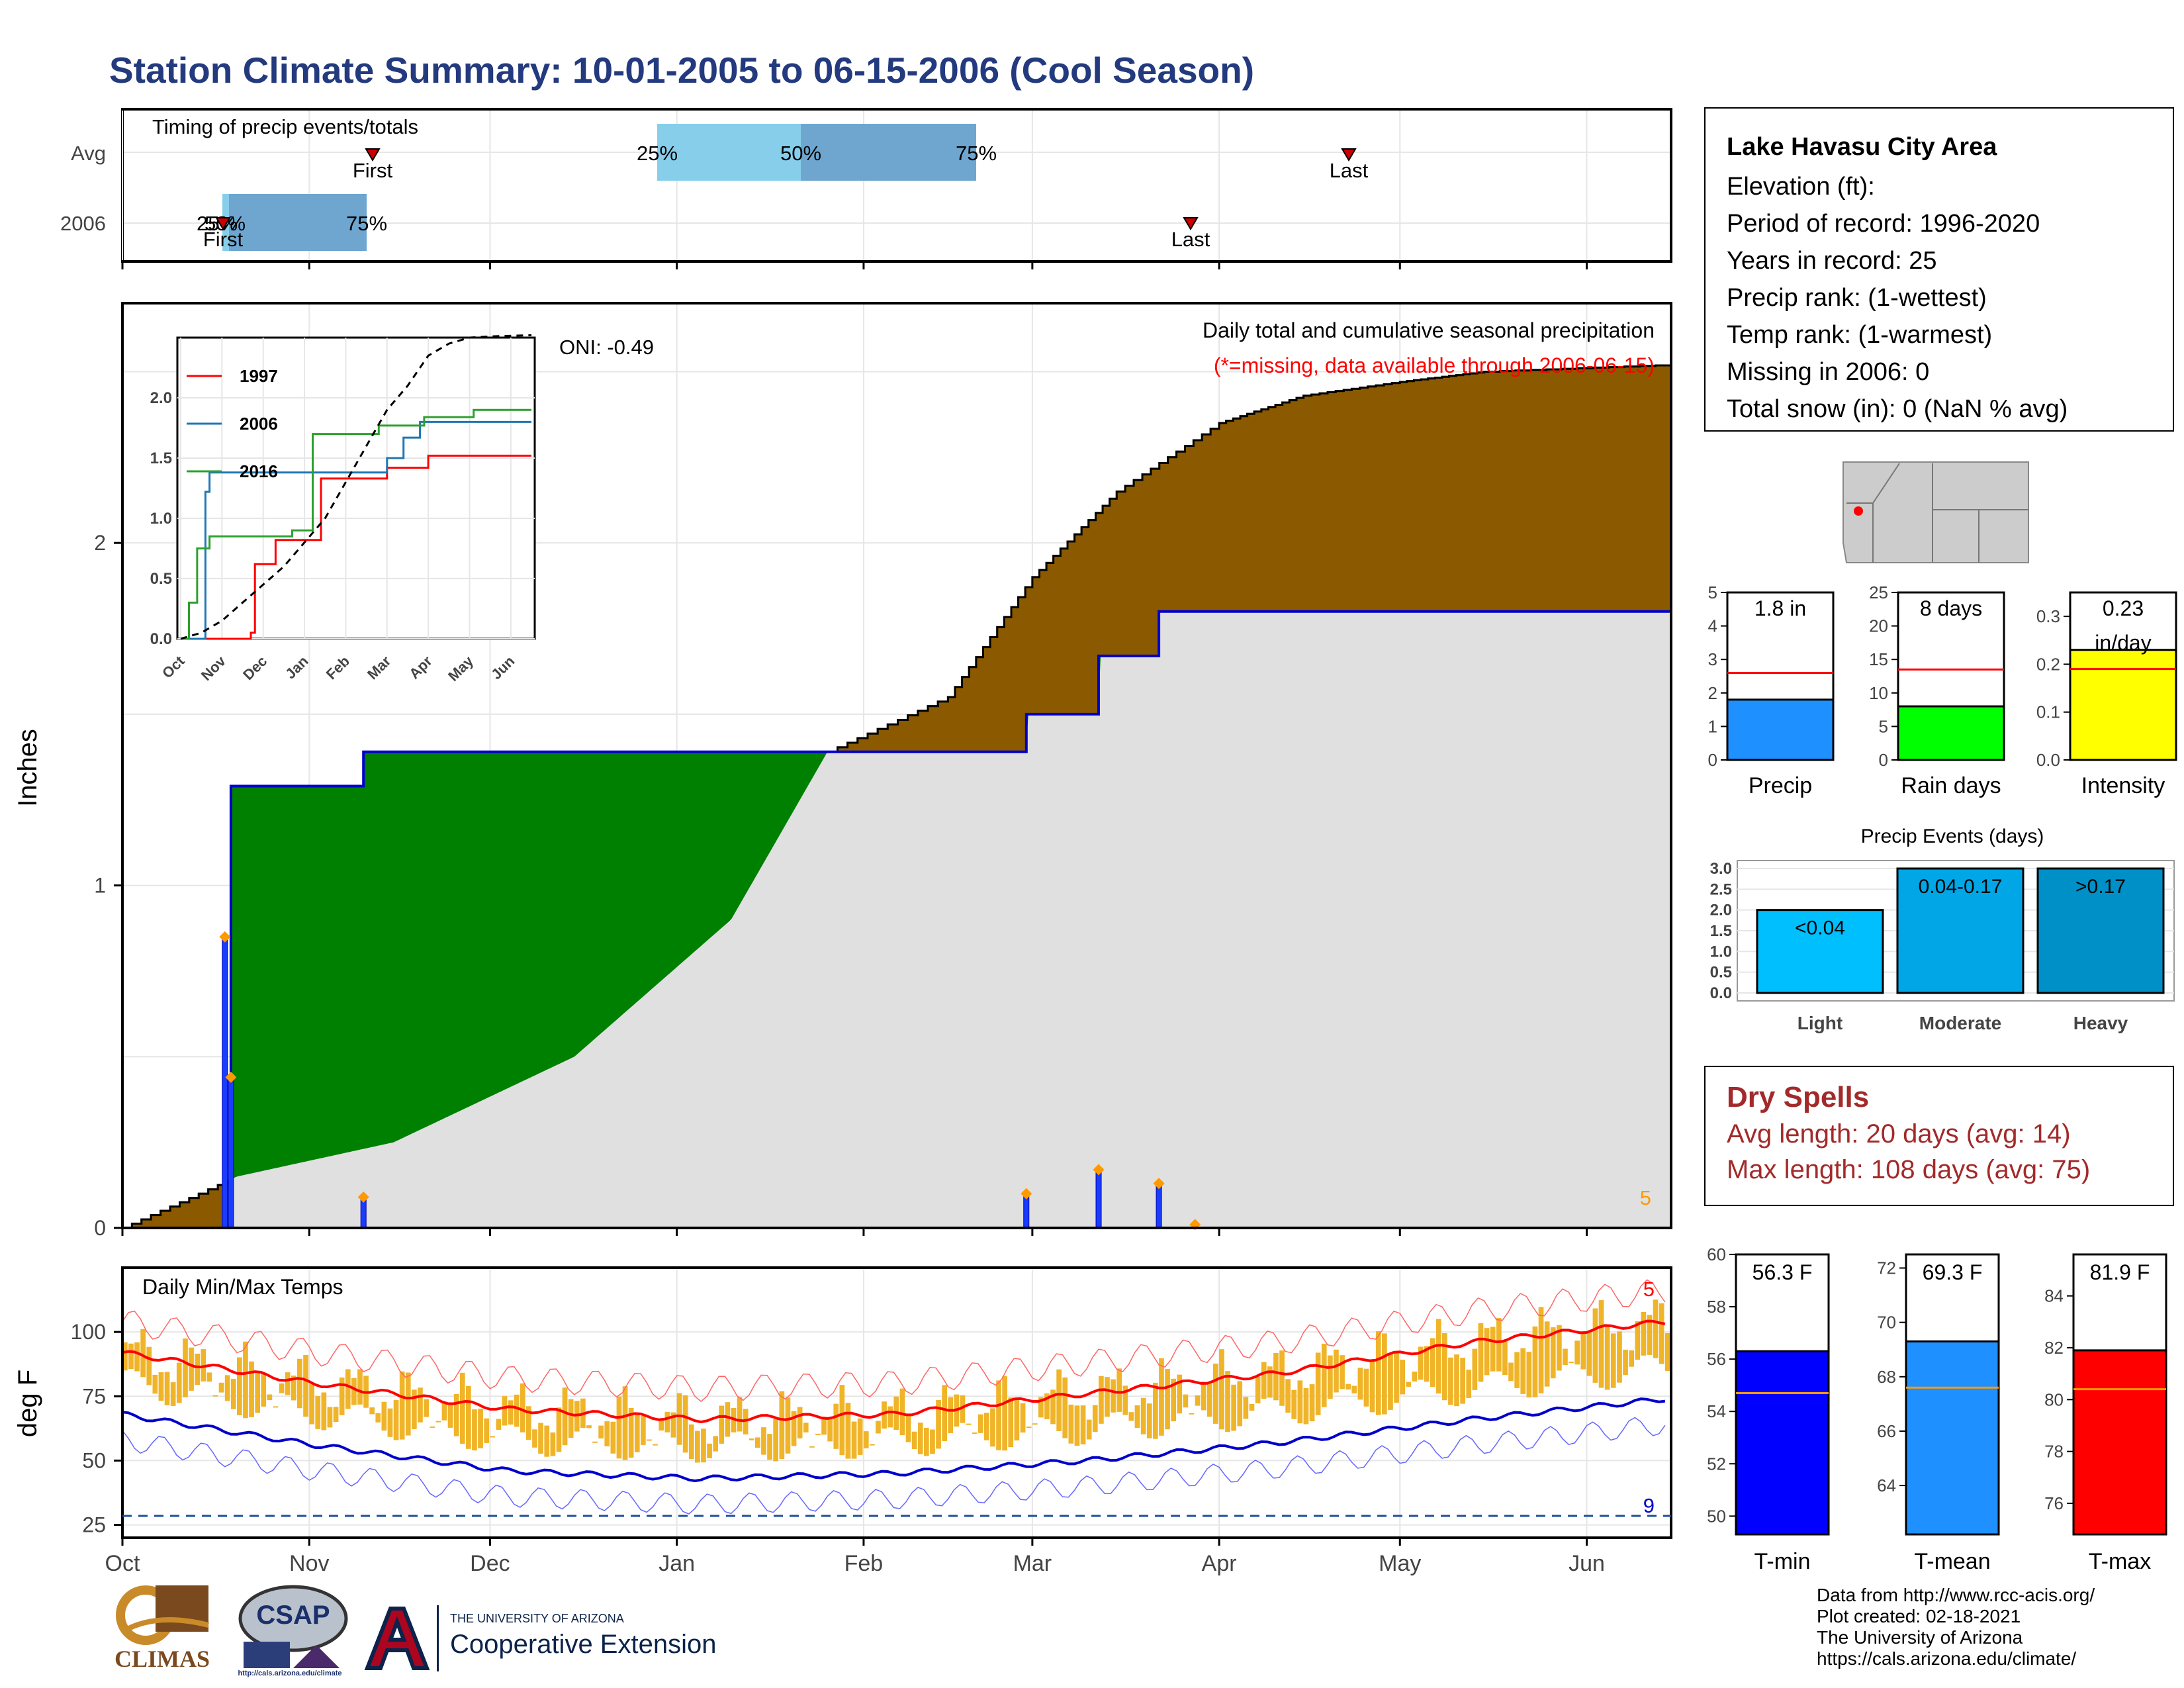 This screenshot has width=2184, height=1688. Describe the element at coordinates (1712, 626) in the screenshot. I see `precip-ytick-label: 4` at that location.